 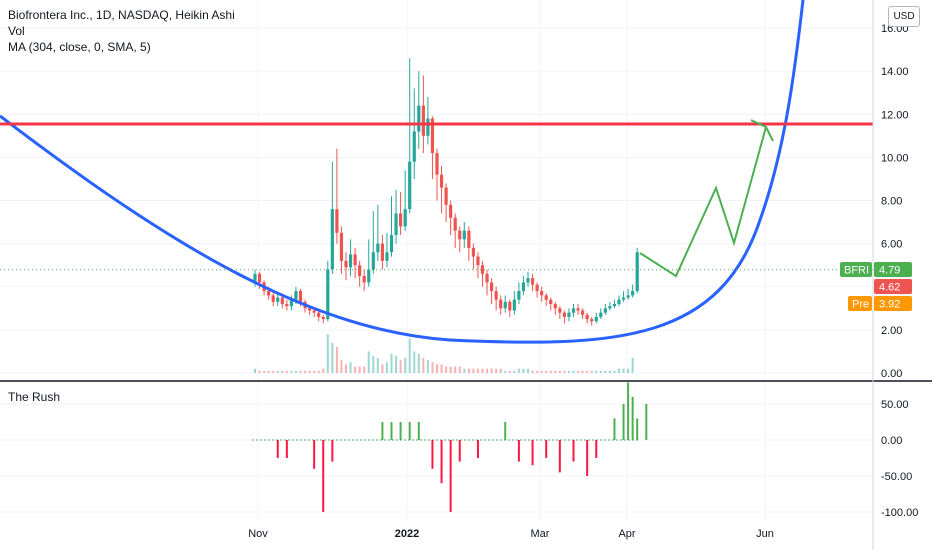 What do you see at coordinates (891, 331) in the screenshot?
I see `price-tick-label: 2.00` at bounding box center [891, 331].